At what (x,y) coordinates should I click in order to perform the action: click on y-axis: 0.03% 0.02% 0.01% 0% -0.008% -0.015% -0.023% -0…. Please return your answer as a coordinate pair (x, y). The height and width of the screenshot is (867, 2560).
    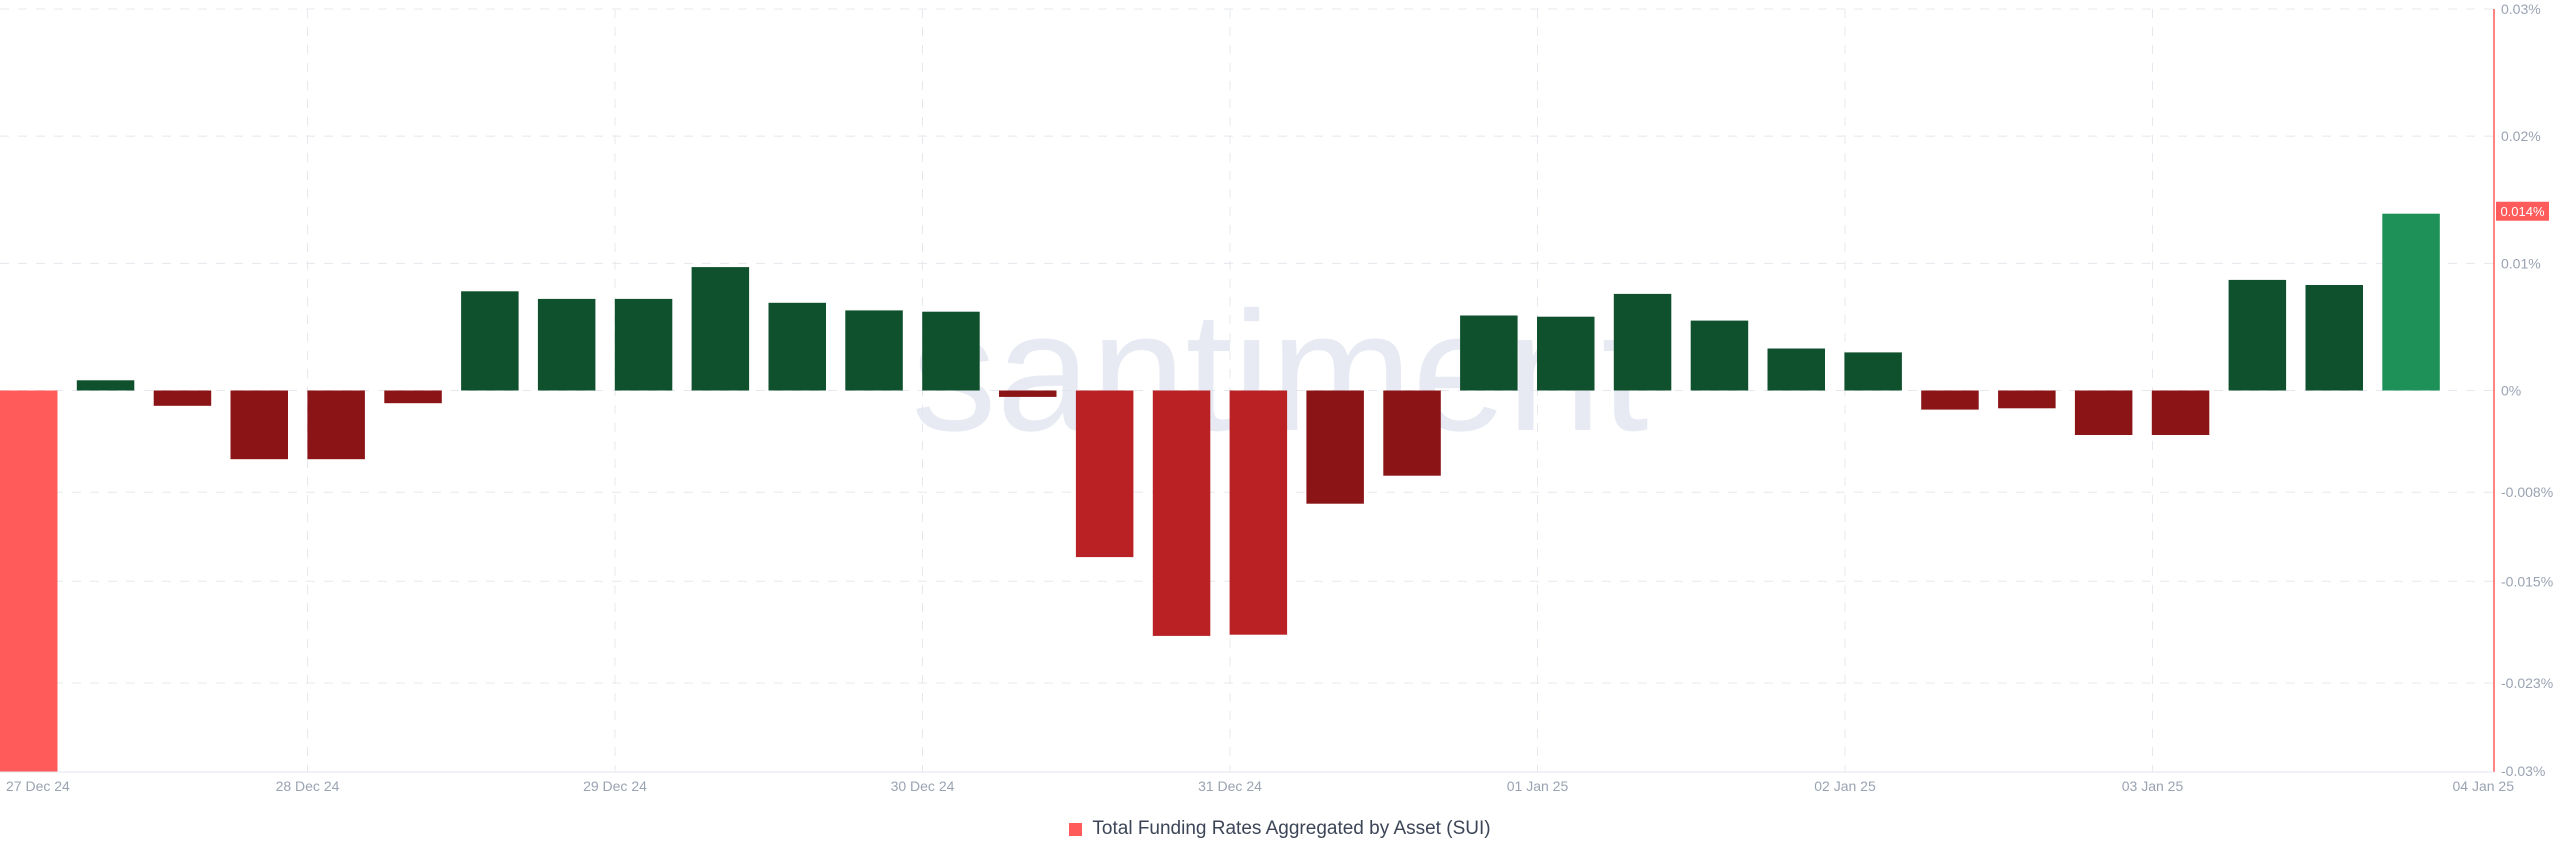
    Looking at the image, I should click on (2523, 390).